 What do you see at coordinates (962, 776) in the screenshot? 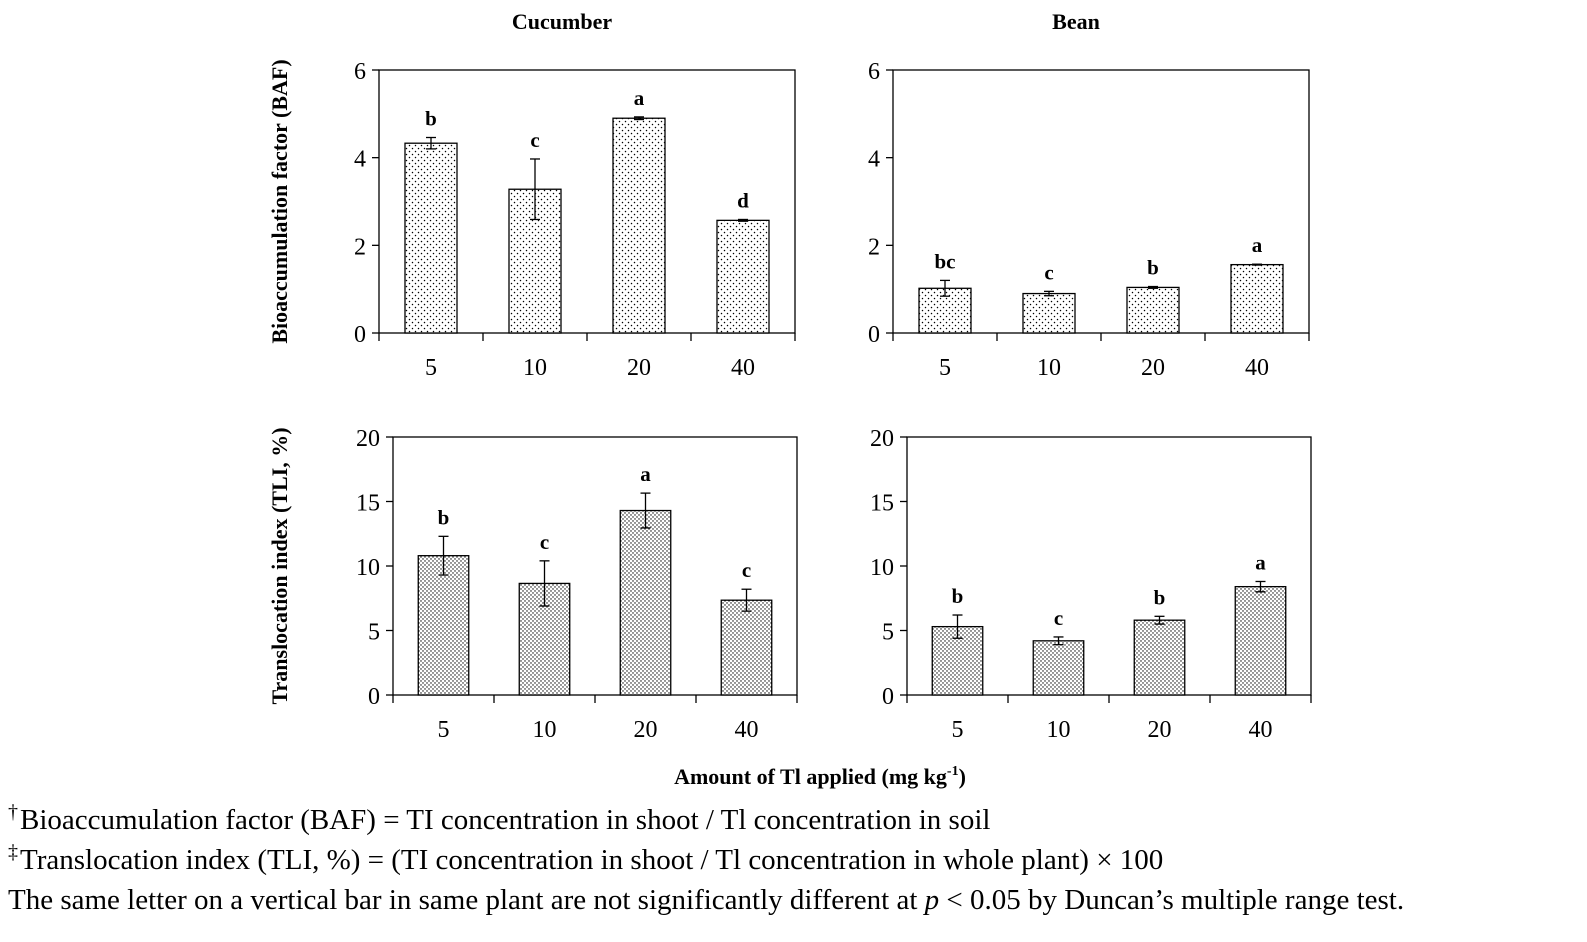
I see `shared-x-axis-label-suffix: )` at bounding box center [962, 776].